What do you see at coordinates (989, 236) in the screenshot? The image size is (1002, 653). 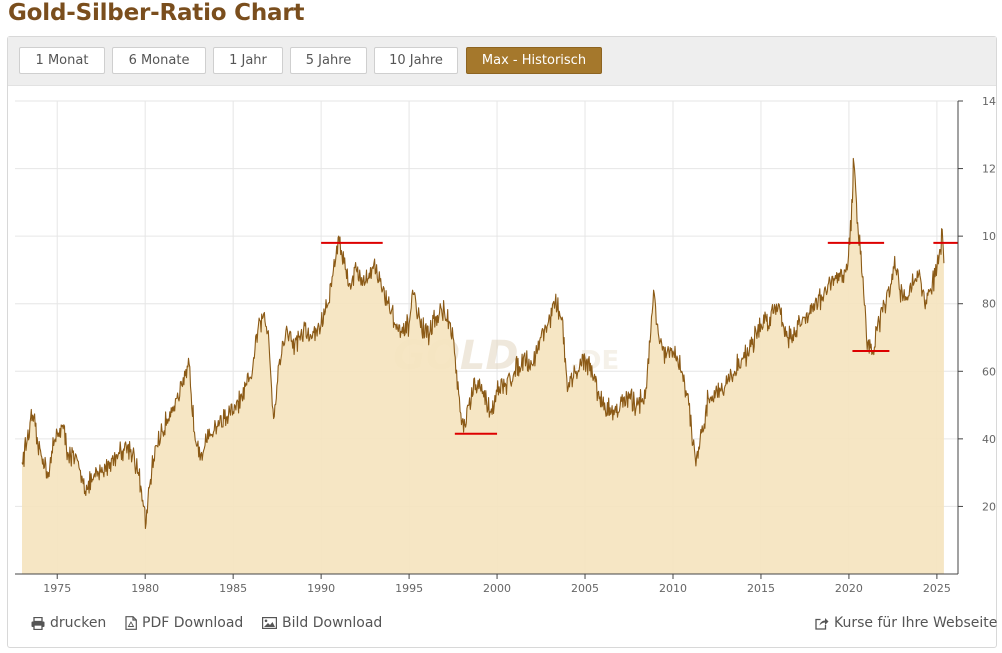 I see `y-tick-label-100: 100` at bounding box center [989, 236].